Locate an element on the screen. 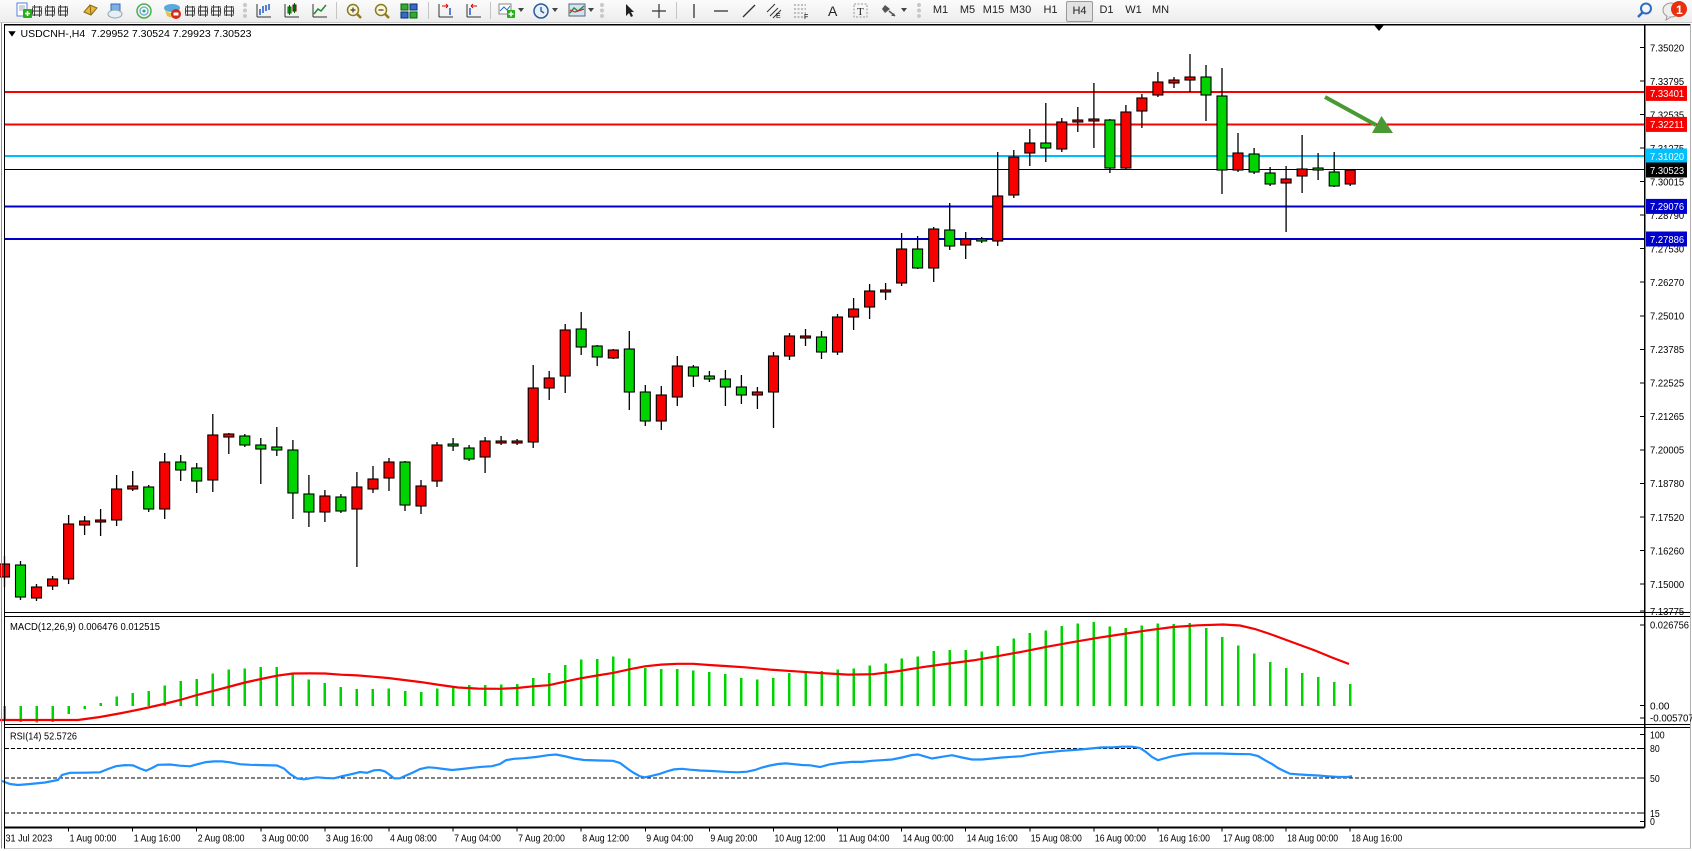 The image size is (1692, 851). svg-text: 1 is located at coordinates (1679, 10).